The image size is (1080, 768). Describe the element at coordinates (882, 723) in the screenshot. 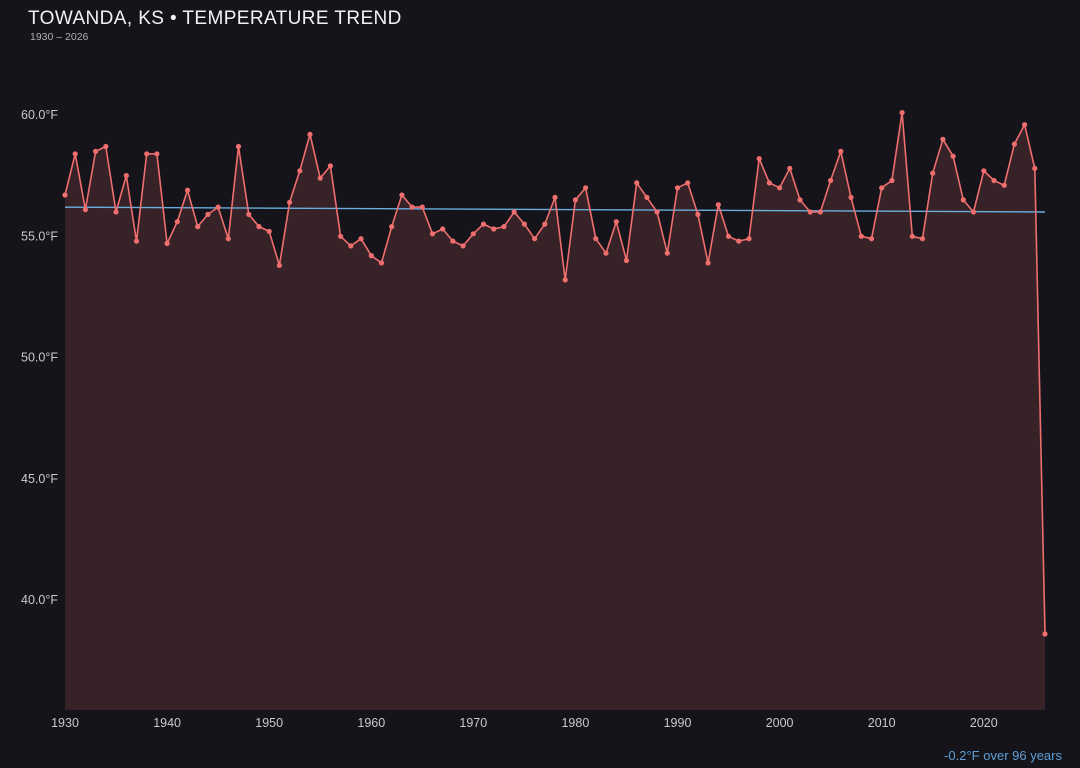

I see `x-tick-label: 2010` at that location.